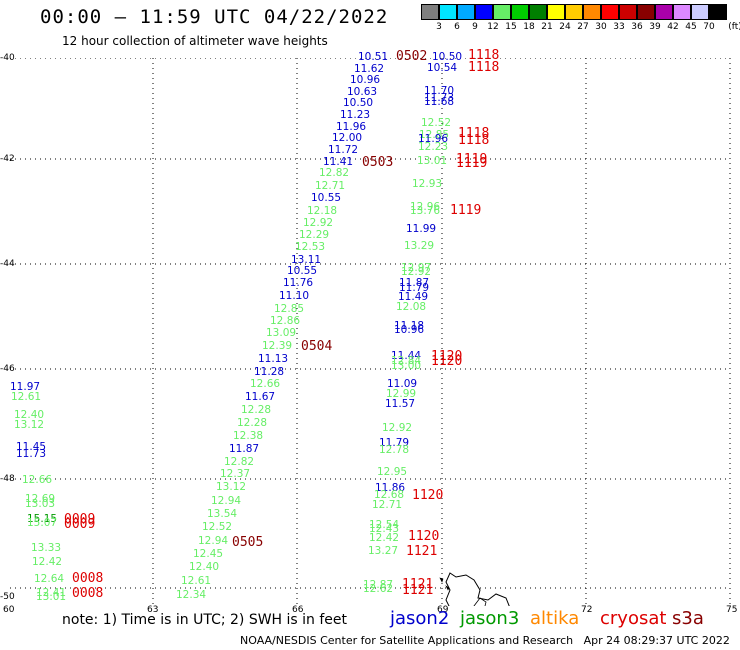 The image size is (740, 650). Describe the element at coordinates (47, 562) in the screenshot. I see `wave-height-reading: 12.42` at that location.